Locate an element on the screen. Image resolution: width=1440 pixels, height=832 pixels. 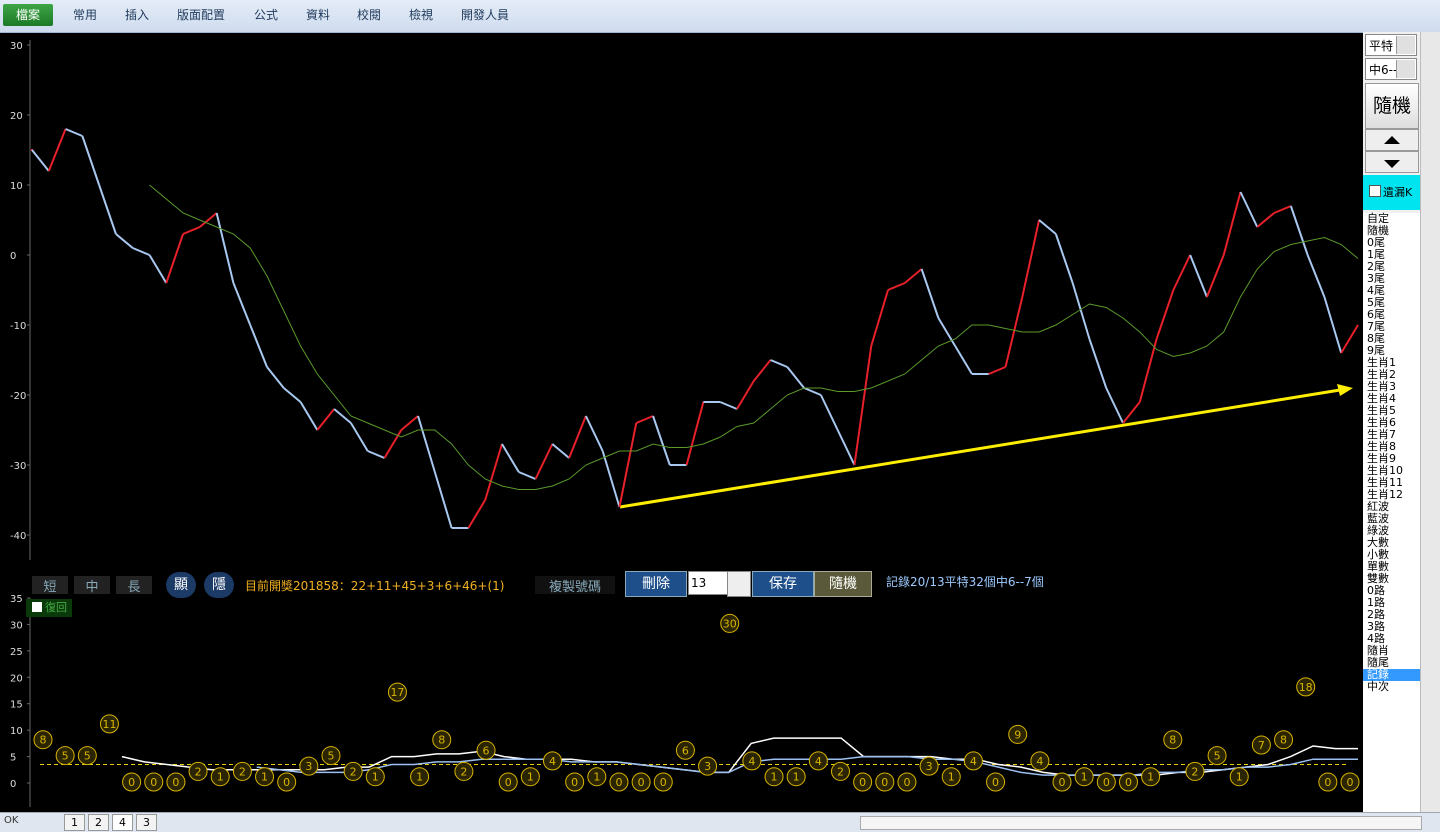
ribbon-tab: 檢視 is located at coordinates (421, 15).